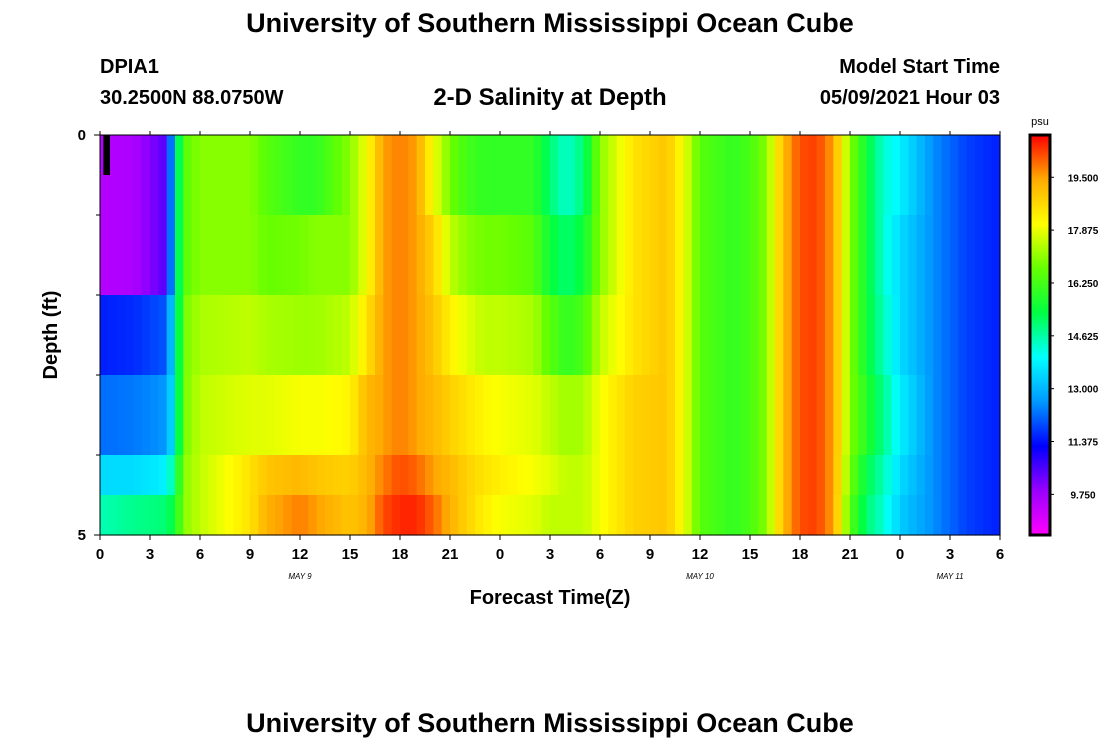  I want to click on x-day-label: MAY 10, so click(700, 576).